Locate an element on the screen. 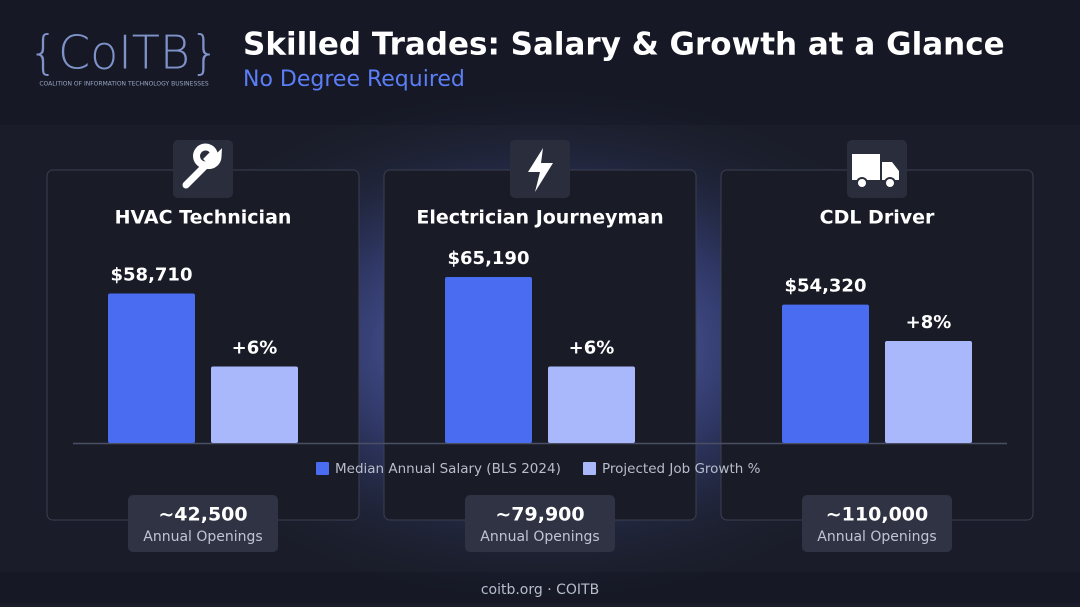 The image size is (1080, 607). value-label: +8% is located at coordinates (929, 322).